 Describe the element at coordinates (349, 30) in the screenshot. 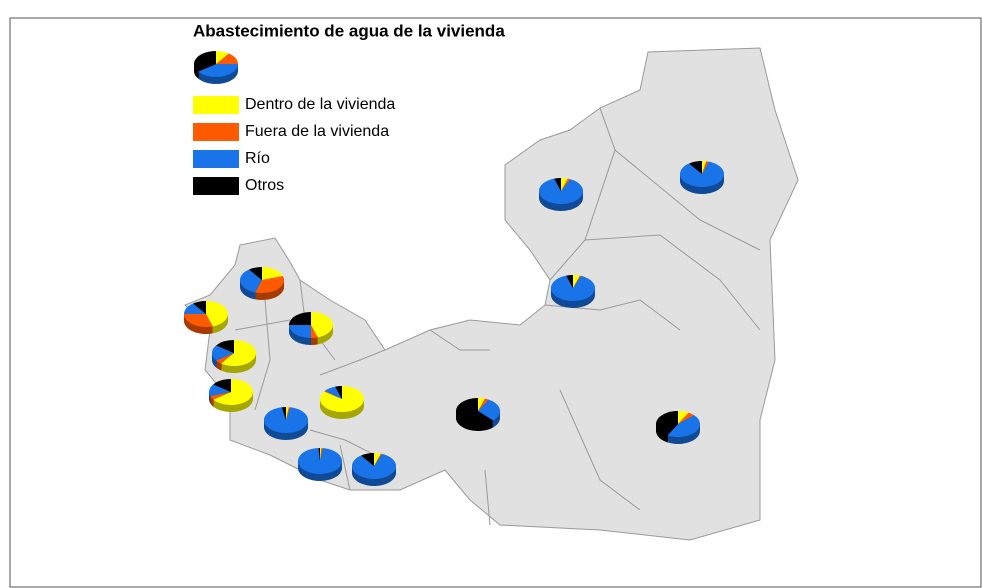

I see `legend-title: Abastecimiento de agua de la vivienda` at that location.